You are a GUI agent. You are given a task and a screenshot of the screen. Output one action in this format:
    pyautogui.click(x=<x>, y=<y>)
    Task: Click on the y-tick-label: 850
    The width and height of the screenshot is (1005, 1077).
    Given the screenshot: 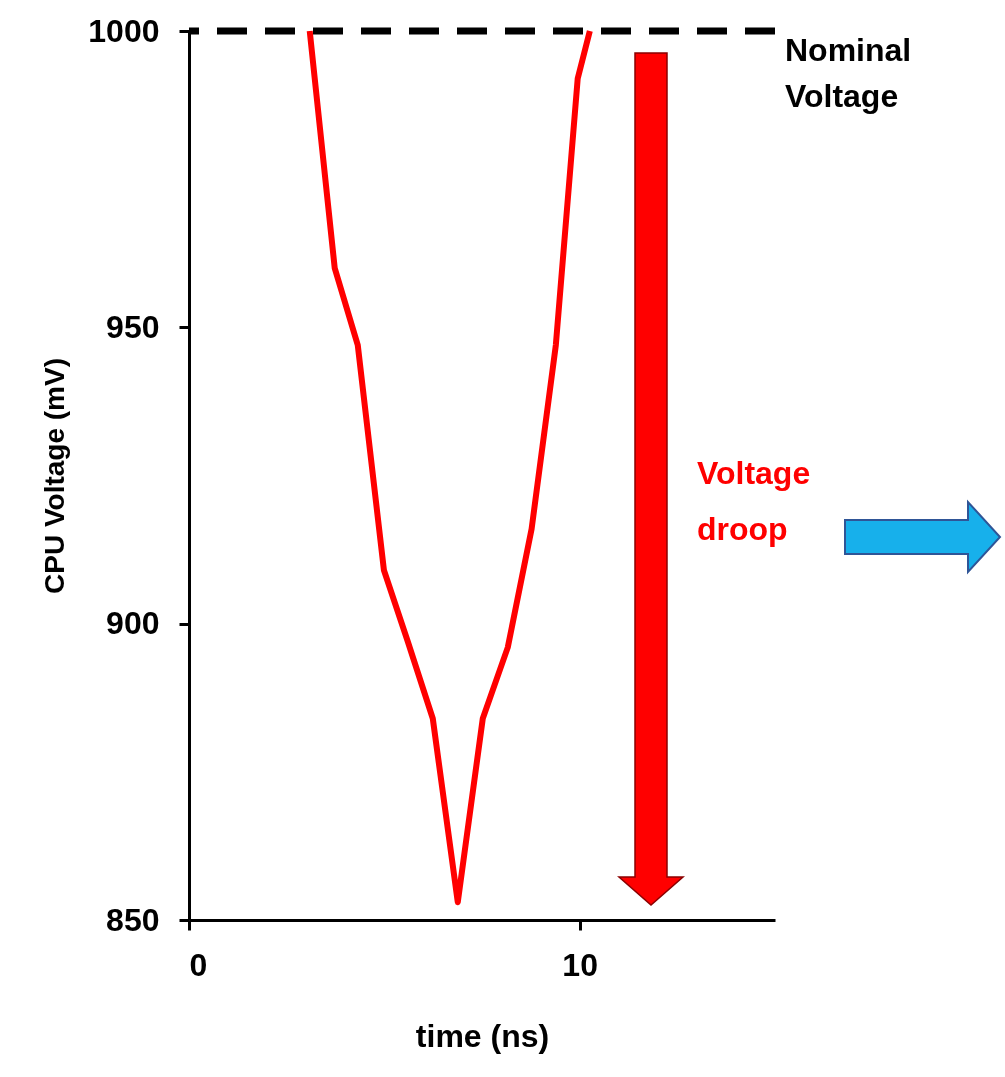 What is the action you would take?
    pyautogui.click(x=133, y=919)
    